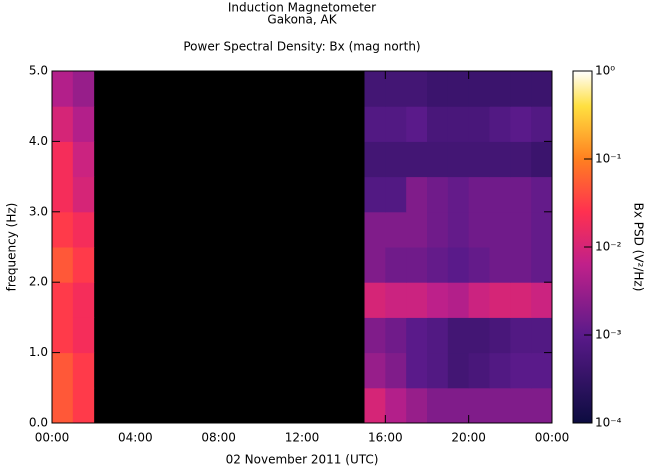  Describe the element at coordinates (38, 211) in the screenshot. I see `y-tick-label: 3.0` at that location.